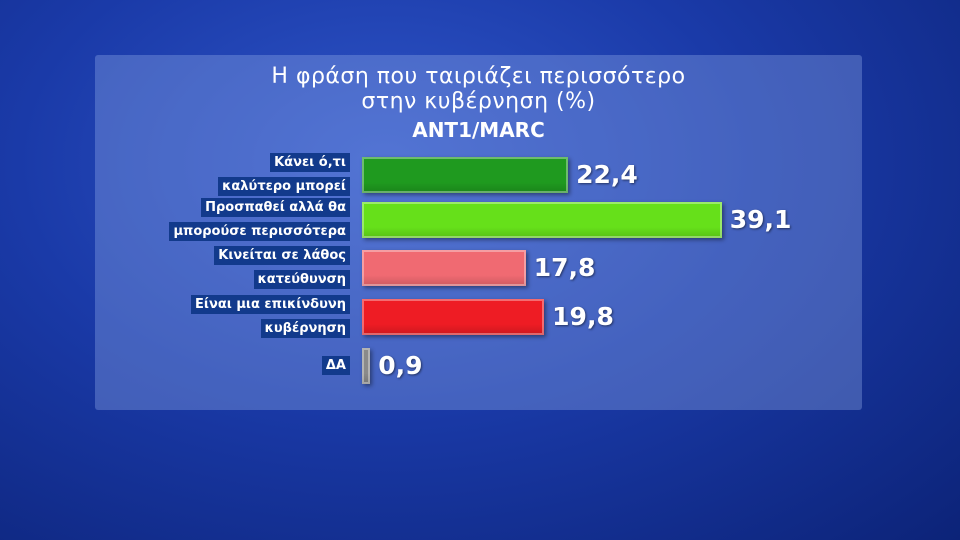  What do you see at coordinates (583, 316) in the screenshot?
I see `value-label: 19,8` at bounding box center [583, 316].